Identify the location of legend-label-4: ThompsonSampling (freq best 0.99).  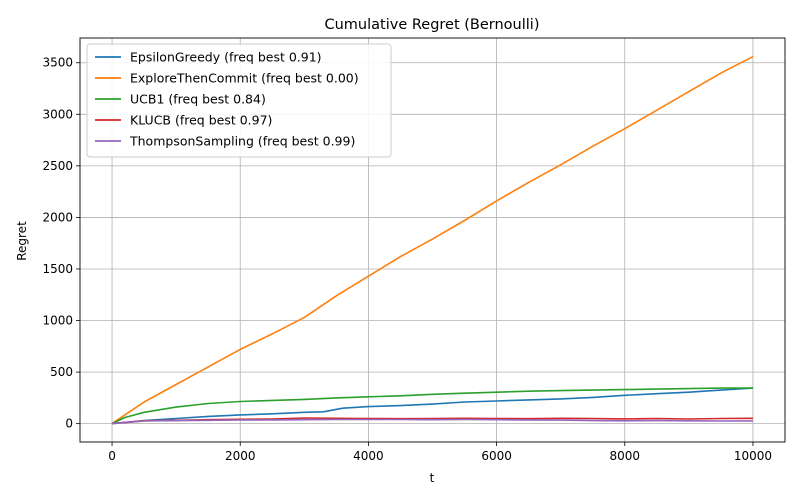
(242, 141).